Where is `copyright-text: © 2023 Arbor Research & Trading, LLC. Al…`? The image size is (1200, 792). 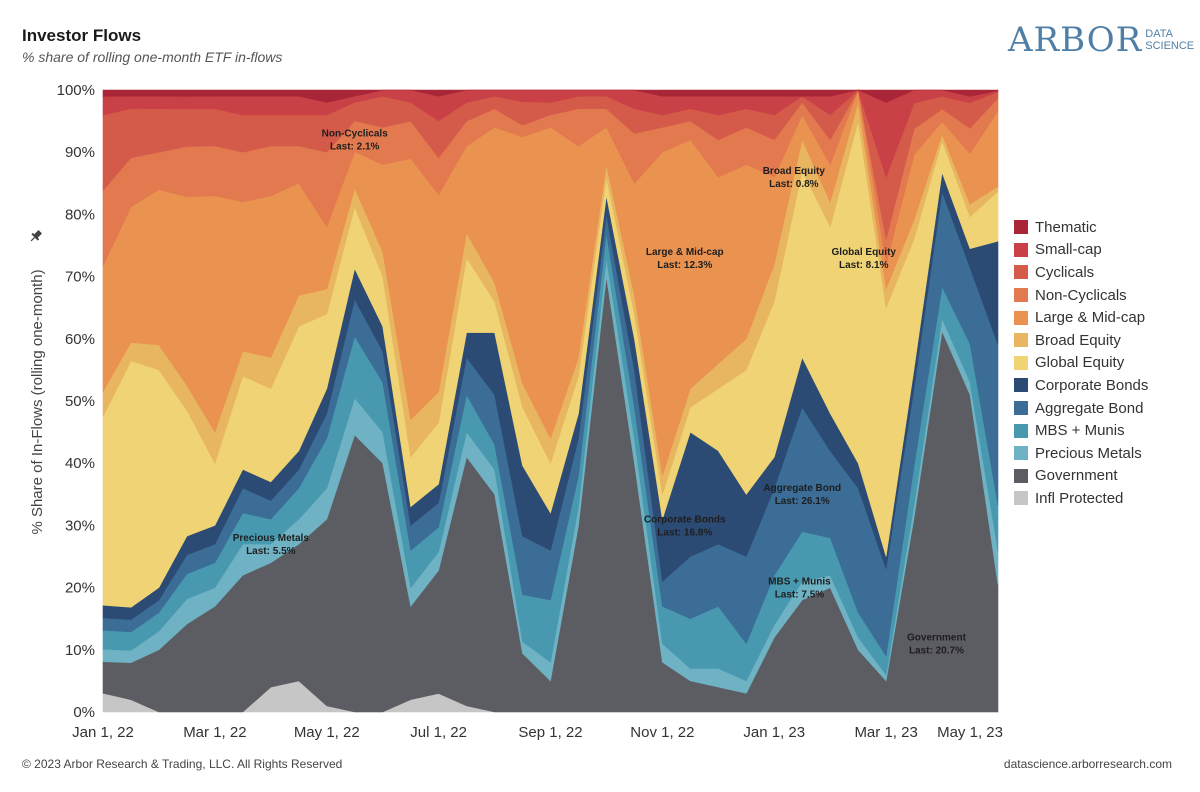 copyright-text: © 2023 Arbor Research & Trading, LLC. Al… is located at coordinates (182, 764).